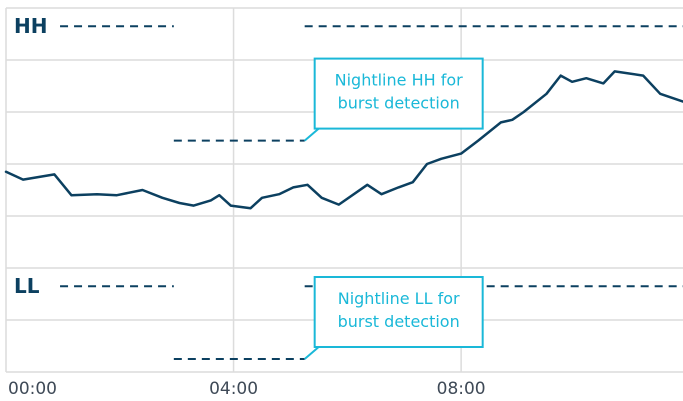  Describe the element at coordinates (399, 298) in the screenshot. I see `callout-text: Nightline LL for` at that location.